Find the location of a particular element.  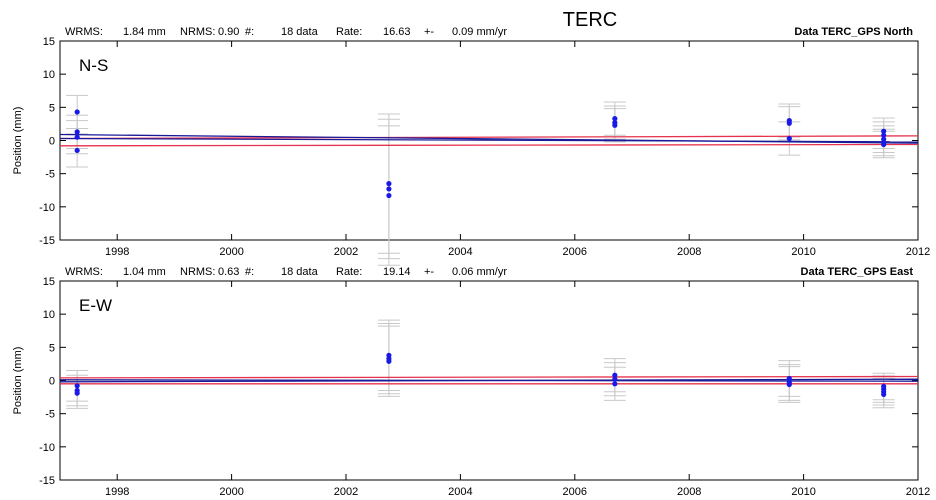

stats-rate-value: 19.14 is located at coordinates (397, 272).